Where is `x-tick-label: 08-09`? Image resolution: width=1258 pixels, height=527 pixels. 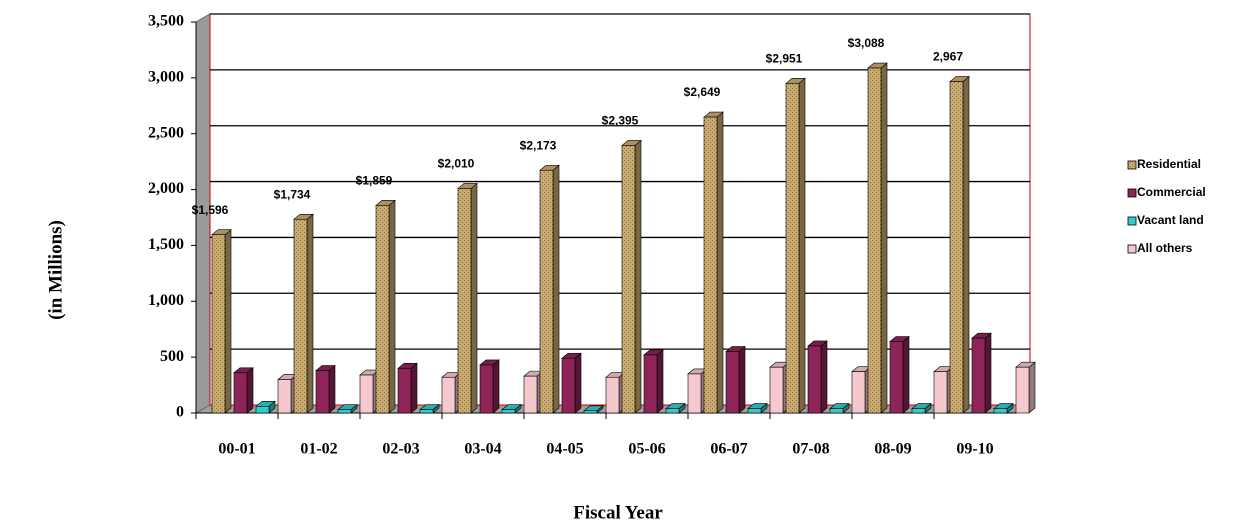
x-tick-label: 08-09 is located at coordinates (892, 449).